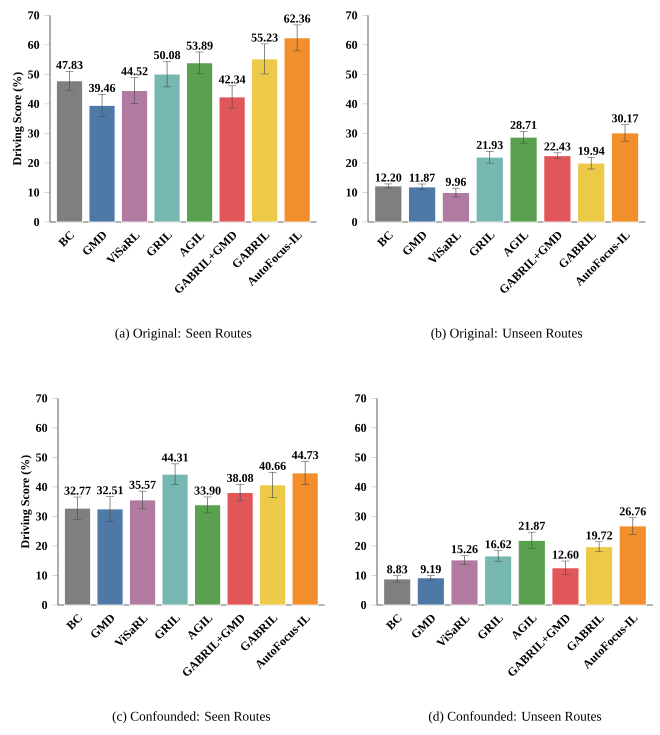 The height and width of the screenshot is (735, 660). I want to click on text: (c) Confounded: Seen Routes, so click(191, 717).